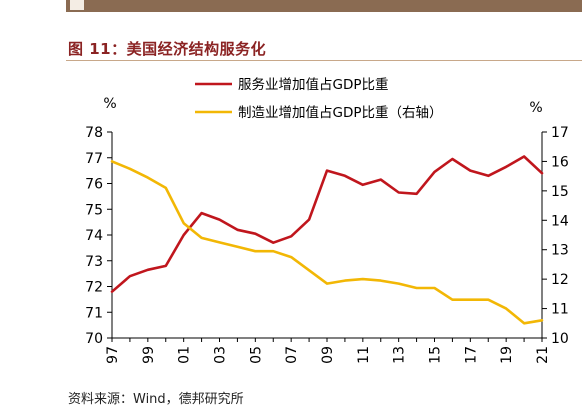 The height and width of the screenshot is (416, 582). I want to click on left-tick-label: 75, so click(94, 210).